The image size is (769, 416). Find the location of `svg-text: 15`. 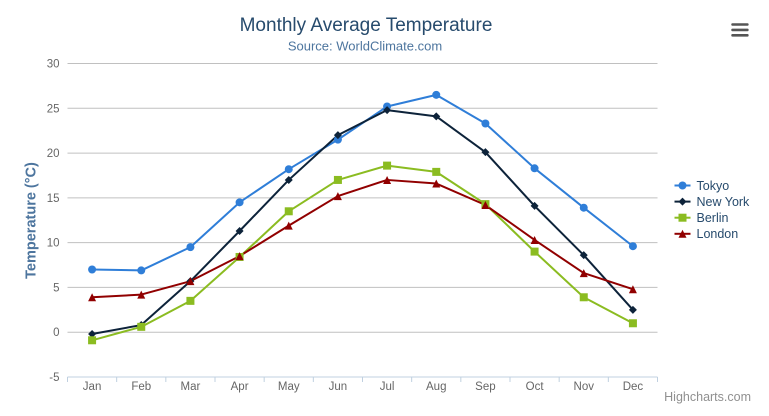

svg-text: 15 is located at coordinates (53, 199).